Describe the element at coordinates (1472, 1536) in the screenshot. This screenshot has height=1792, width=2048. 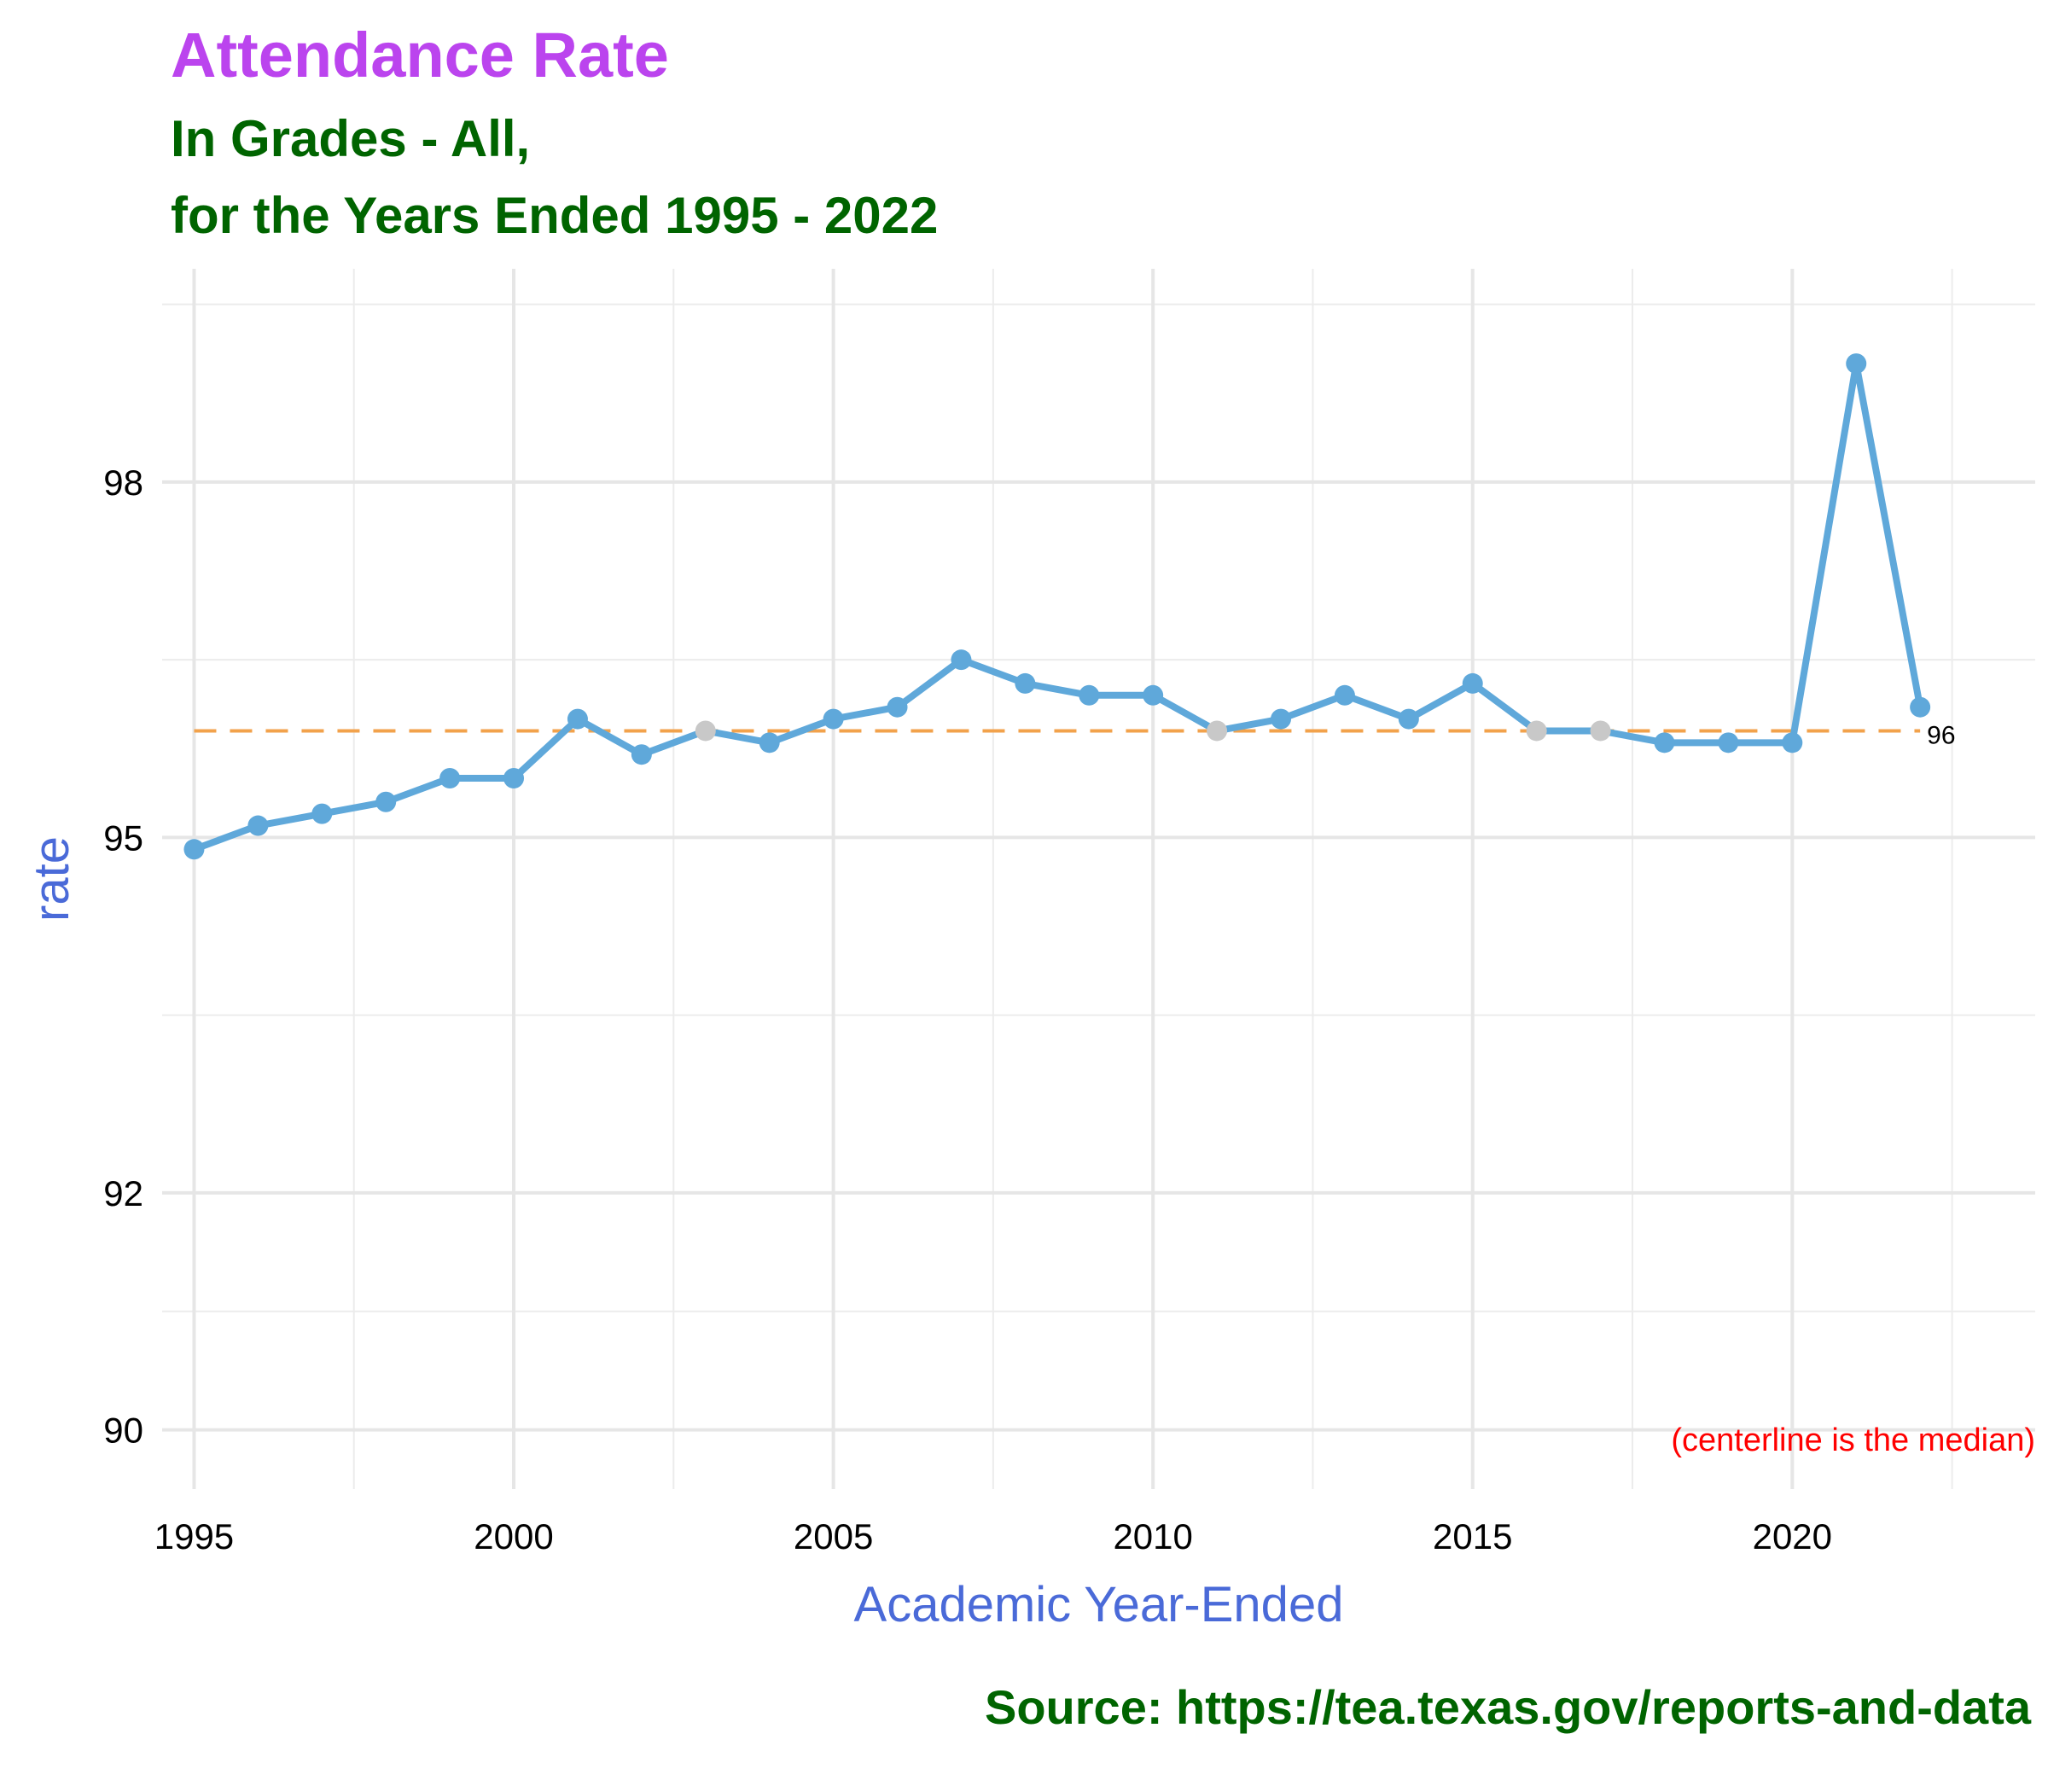
I see `x-tick-label: 2015` at that location.